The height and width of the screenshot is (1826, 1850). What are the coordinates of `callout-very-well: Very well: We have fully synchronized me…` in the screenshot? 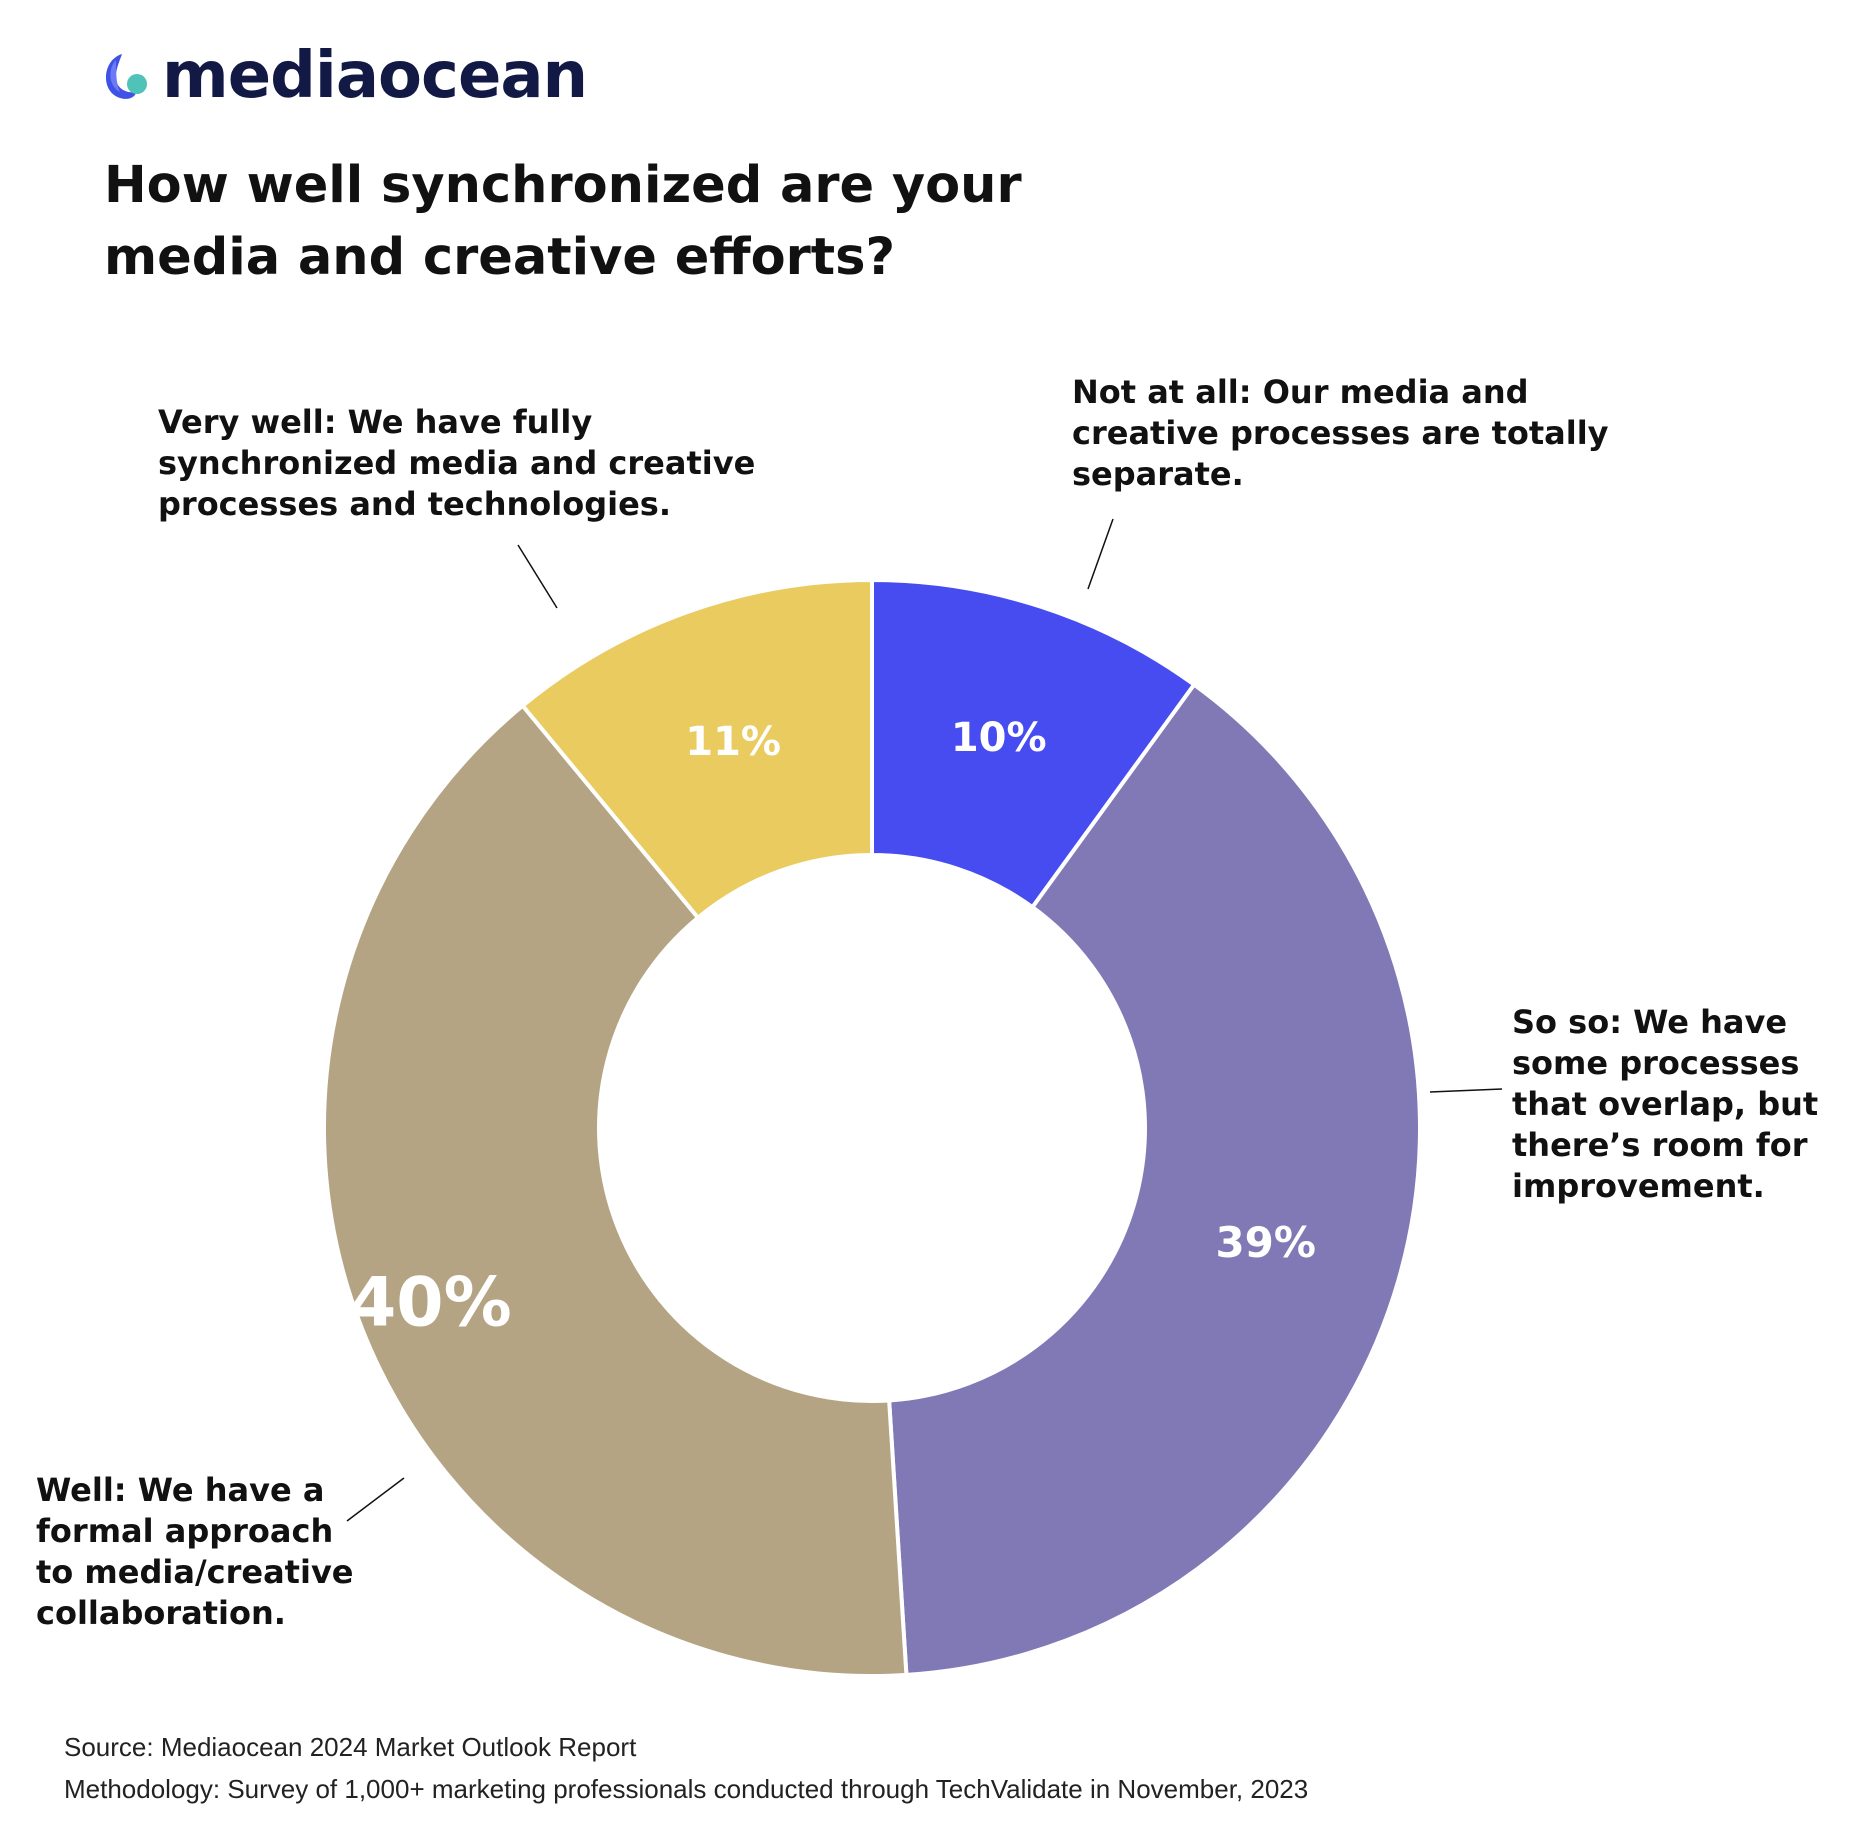 It's located at (457, 463).